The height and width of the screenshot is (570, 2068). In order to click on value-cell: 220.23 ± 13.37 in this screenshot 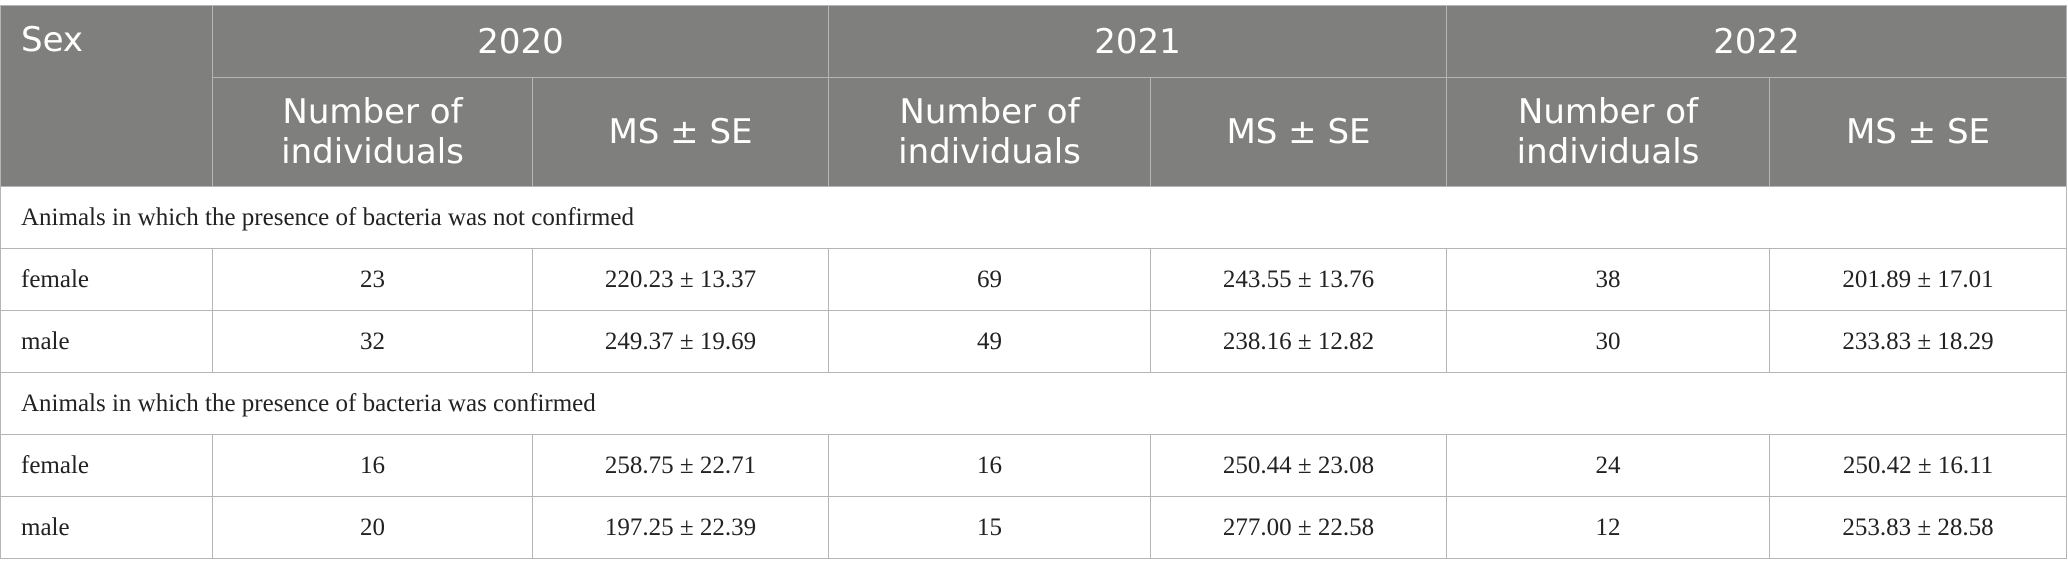, I will do `click(680, 279)`.